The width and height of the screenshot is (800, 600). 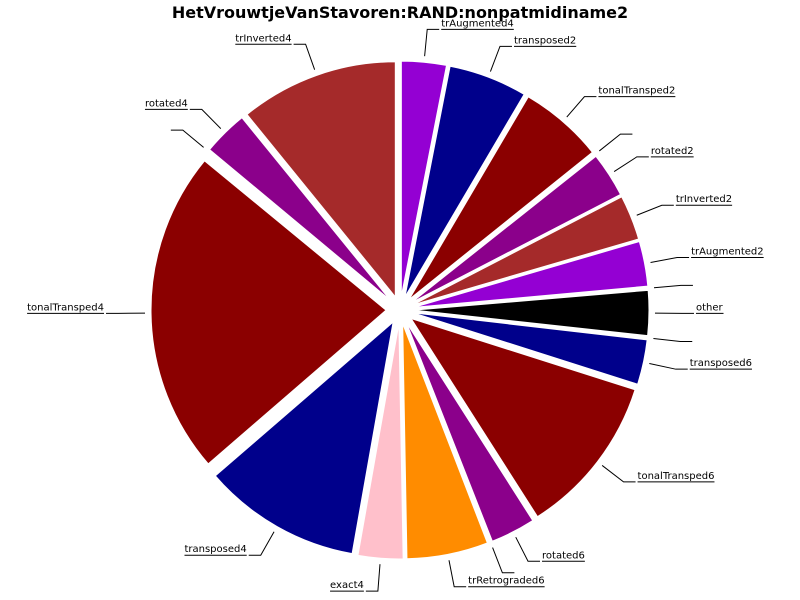 I want to click on slice-label-6: trAugmented2, so click(x=727, y=251).